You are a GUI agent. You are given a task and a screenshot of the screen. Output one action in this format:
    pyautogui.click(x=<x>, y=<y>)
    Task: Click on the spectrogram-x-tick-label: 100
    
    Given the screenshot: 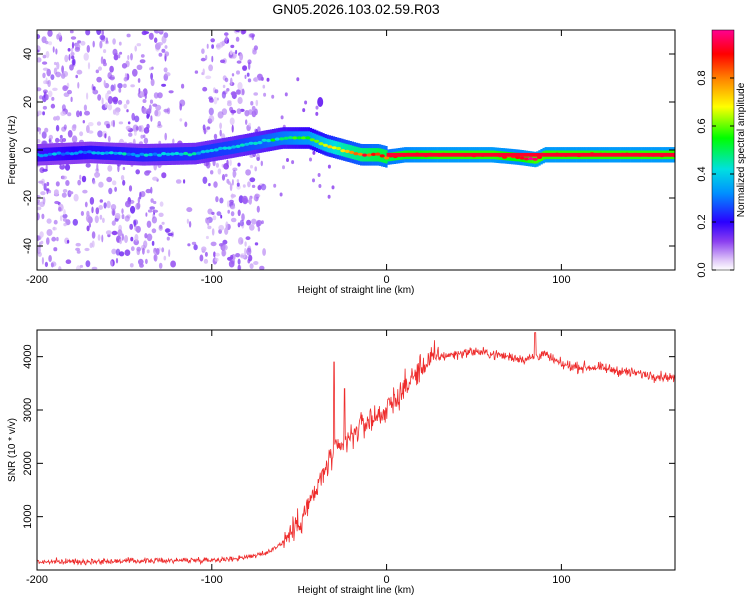 What is the action you would take?
    pyautogui.click(x=561, y=280)
    